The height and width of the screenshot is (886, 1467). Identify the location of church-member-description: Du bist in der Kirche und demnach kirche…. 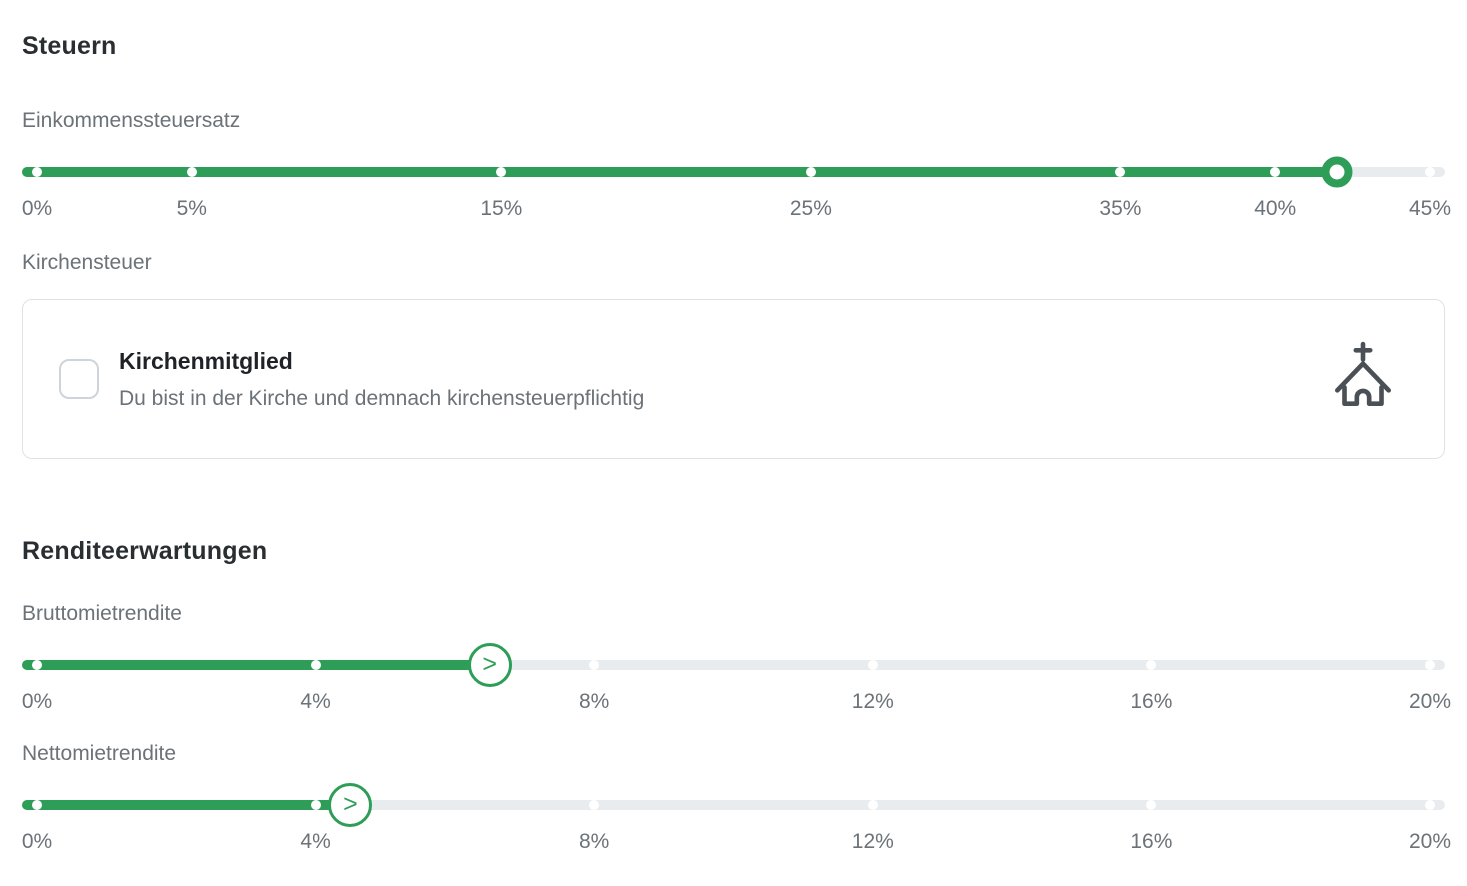
(382, 398).